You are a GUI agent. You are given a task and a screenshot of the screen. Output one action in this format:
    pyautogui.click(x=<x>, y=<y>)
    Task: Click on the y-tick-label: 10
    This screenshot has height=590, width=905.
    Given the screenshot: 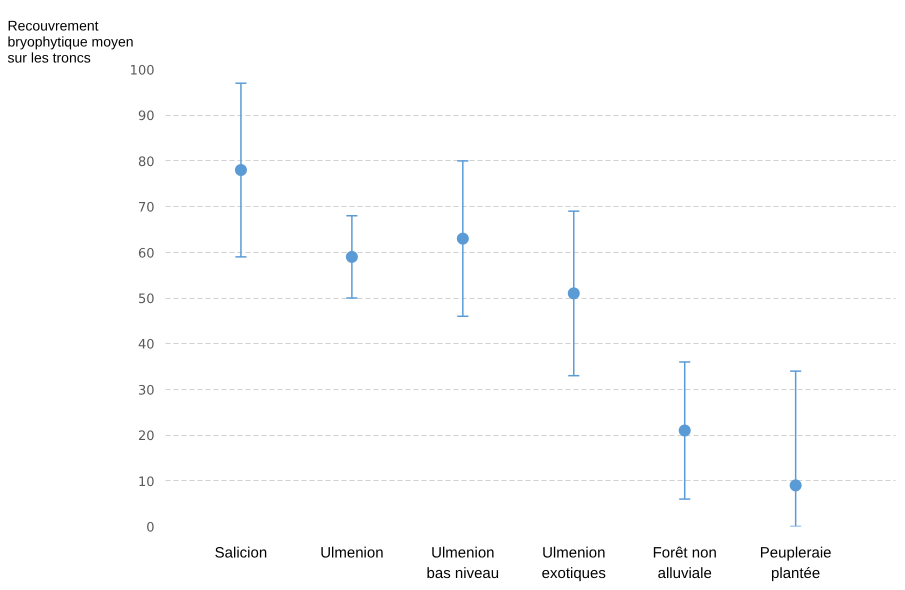 What is the action you would take?
    pyautogui.click(x=146, y=482)
    